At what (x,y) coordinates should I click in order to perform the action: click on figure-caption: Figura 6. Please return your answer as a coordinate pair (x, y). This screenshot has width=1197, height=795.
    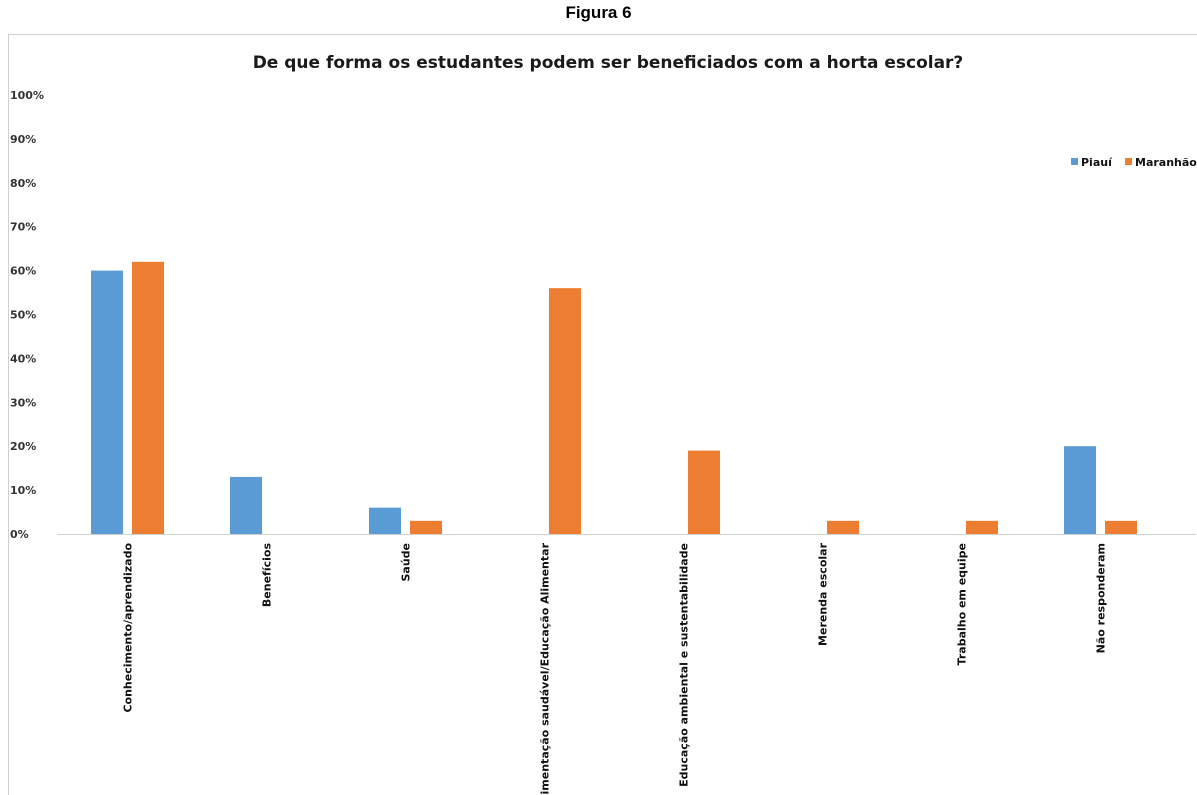
    Looking at the image, I should click on (598, 12).